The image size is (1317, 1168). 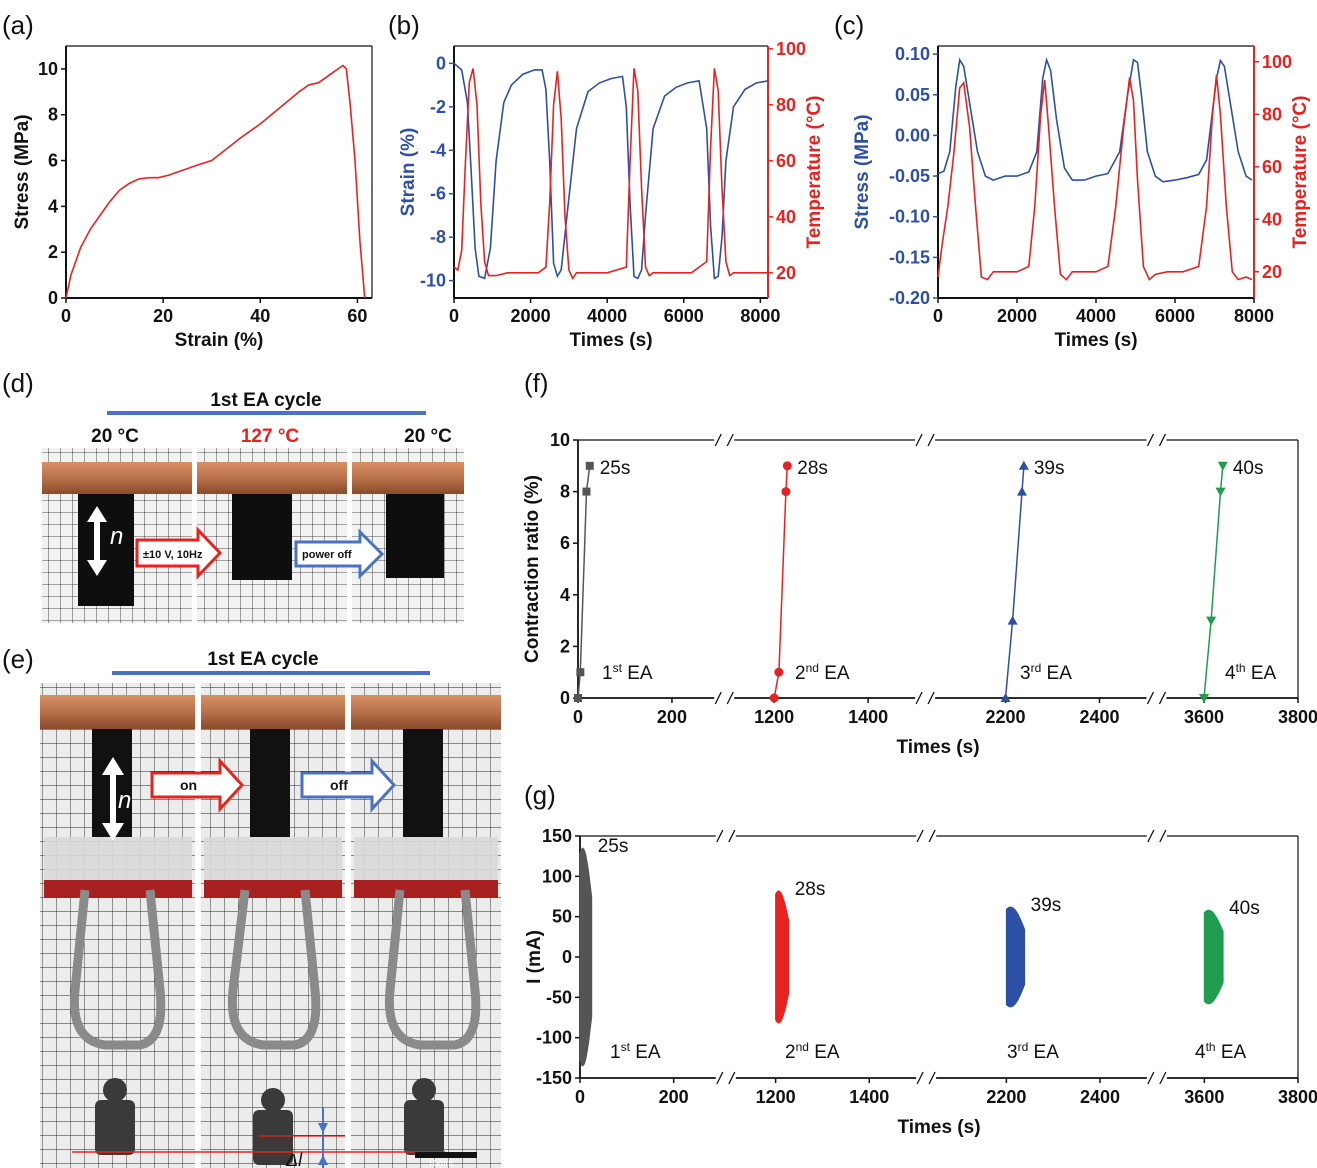 What do you see at coordinates (1049, 468) in the screenshot?
I see `time-label: 39s` at bounding box center [1049, 468].